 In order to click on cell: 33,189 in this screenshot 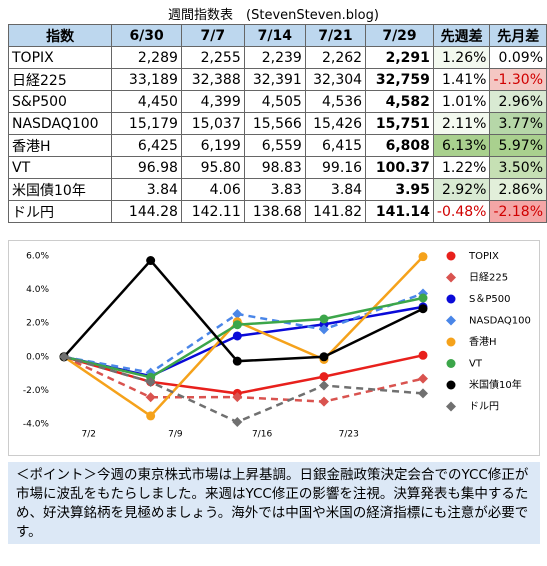, I will do `click(146, 79)`.